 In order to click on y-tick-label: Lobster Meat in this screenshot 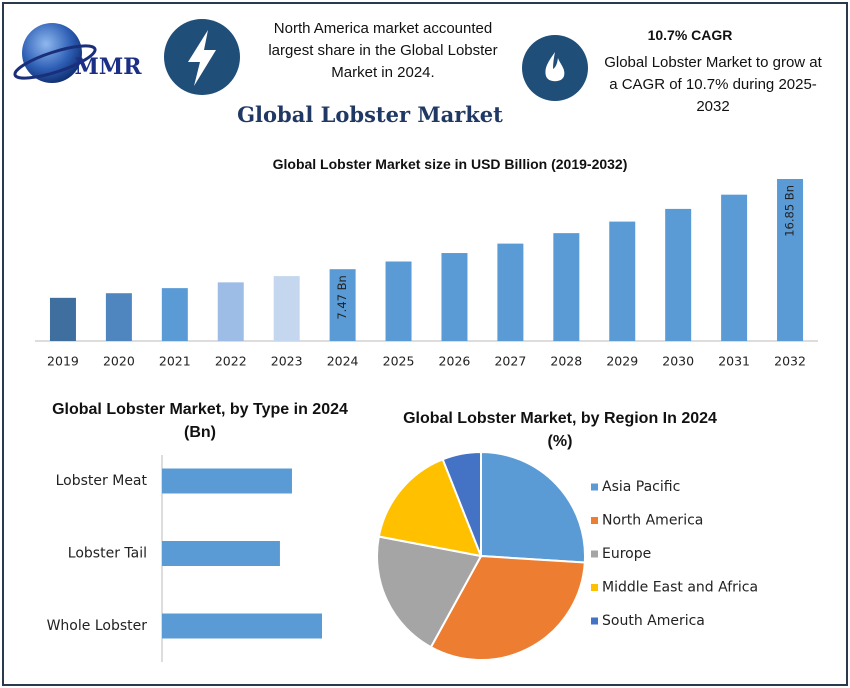, I will do `click(102, 481)`.